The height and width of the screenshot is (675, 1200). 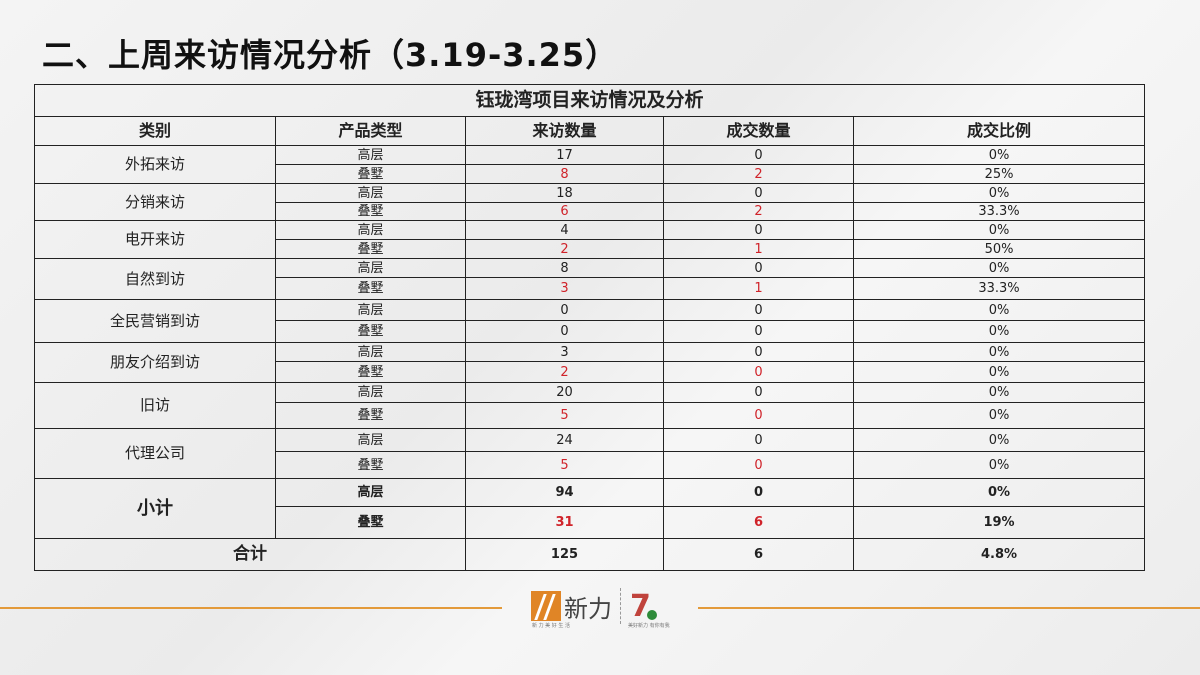 I want to click on category-cell: 分销来访, so click(x=155, y=202).